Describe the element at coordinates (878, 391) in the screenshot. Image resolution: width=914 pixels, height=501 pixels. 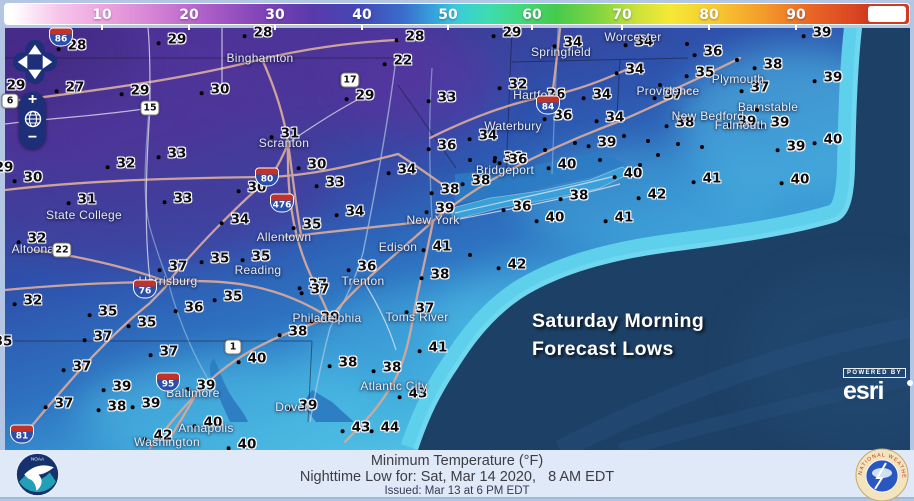
I see `esri-brand: esri` at that location.